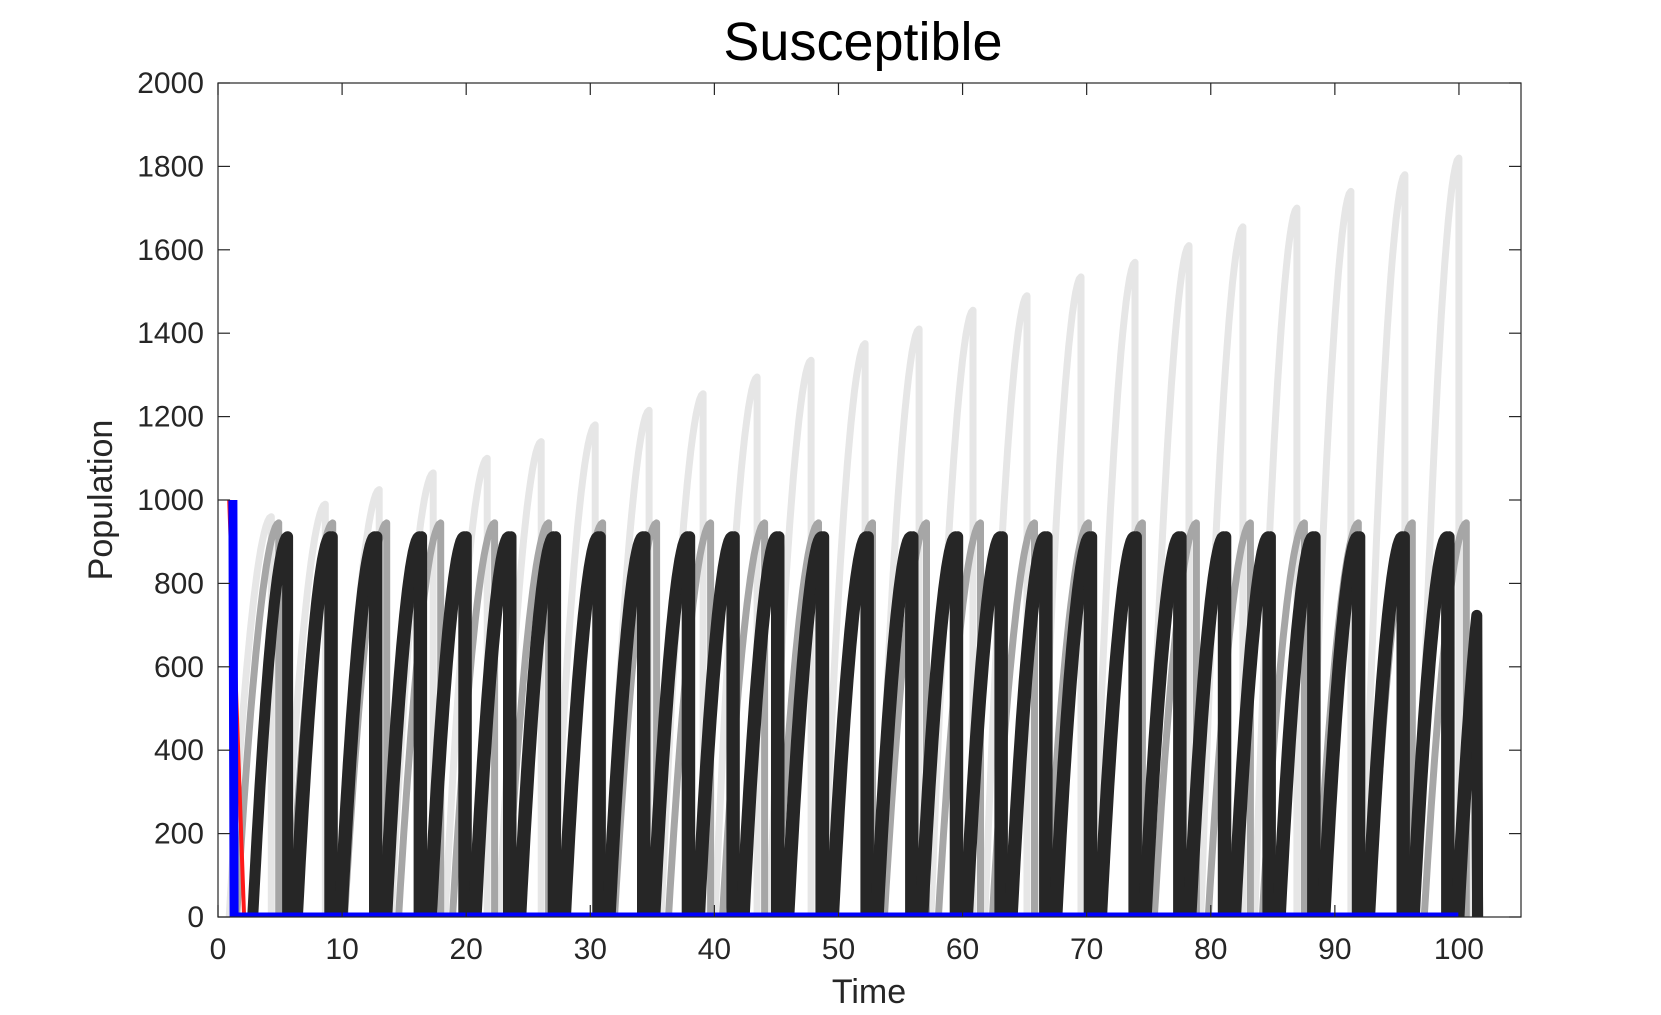  I want to click on y-tick-label: 200, so click(179, 834).